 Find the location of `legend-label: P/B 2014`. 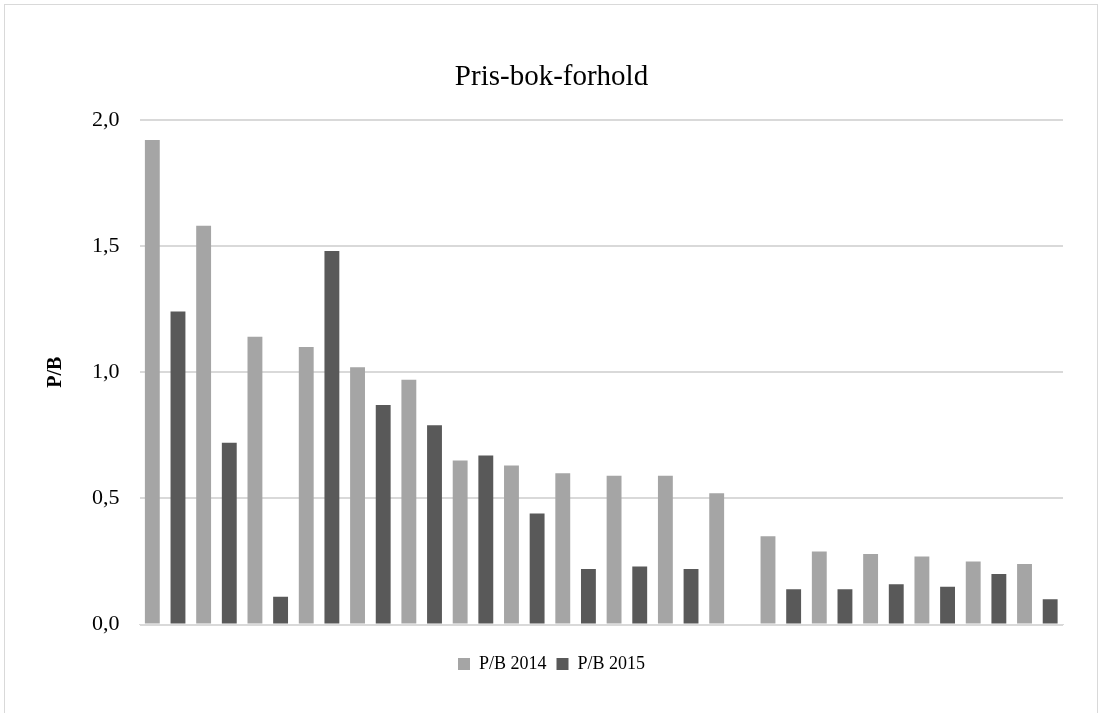

legend-label: P/B 2014 is located at coordinates (512, 662).